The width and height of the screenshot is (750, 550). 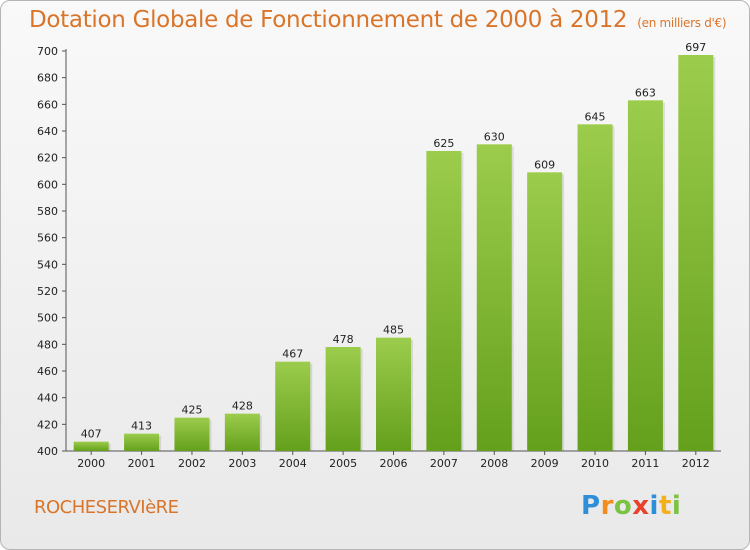 I want to click on x-tick-label: 2004, so click(x=293, y=463).